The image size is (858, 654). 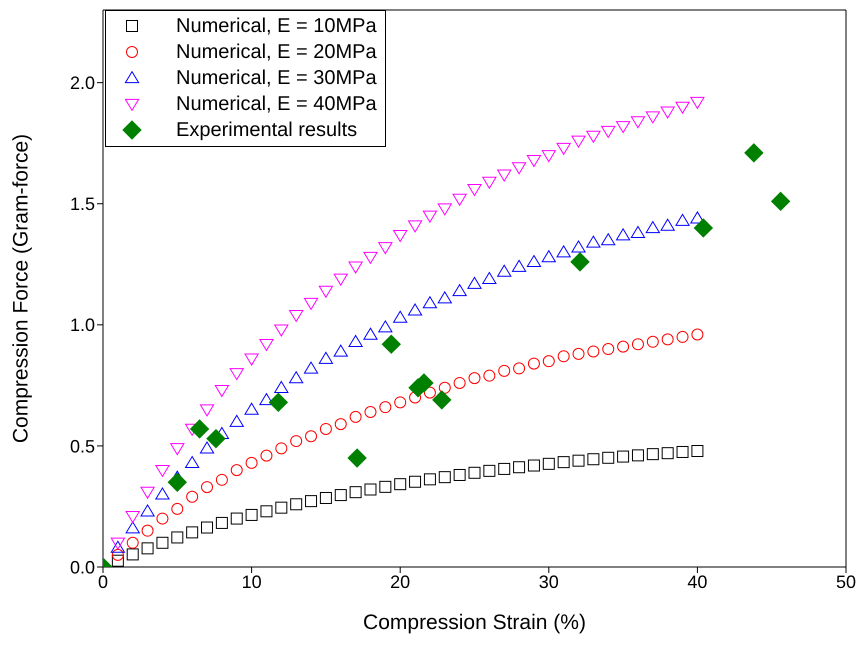 I want to click on x-axis-title: Compression Strain (%), so click(x=474, y=622).